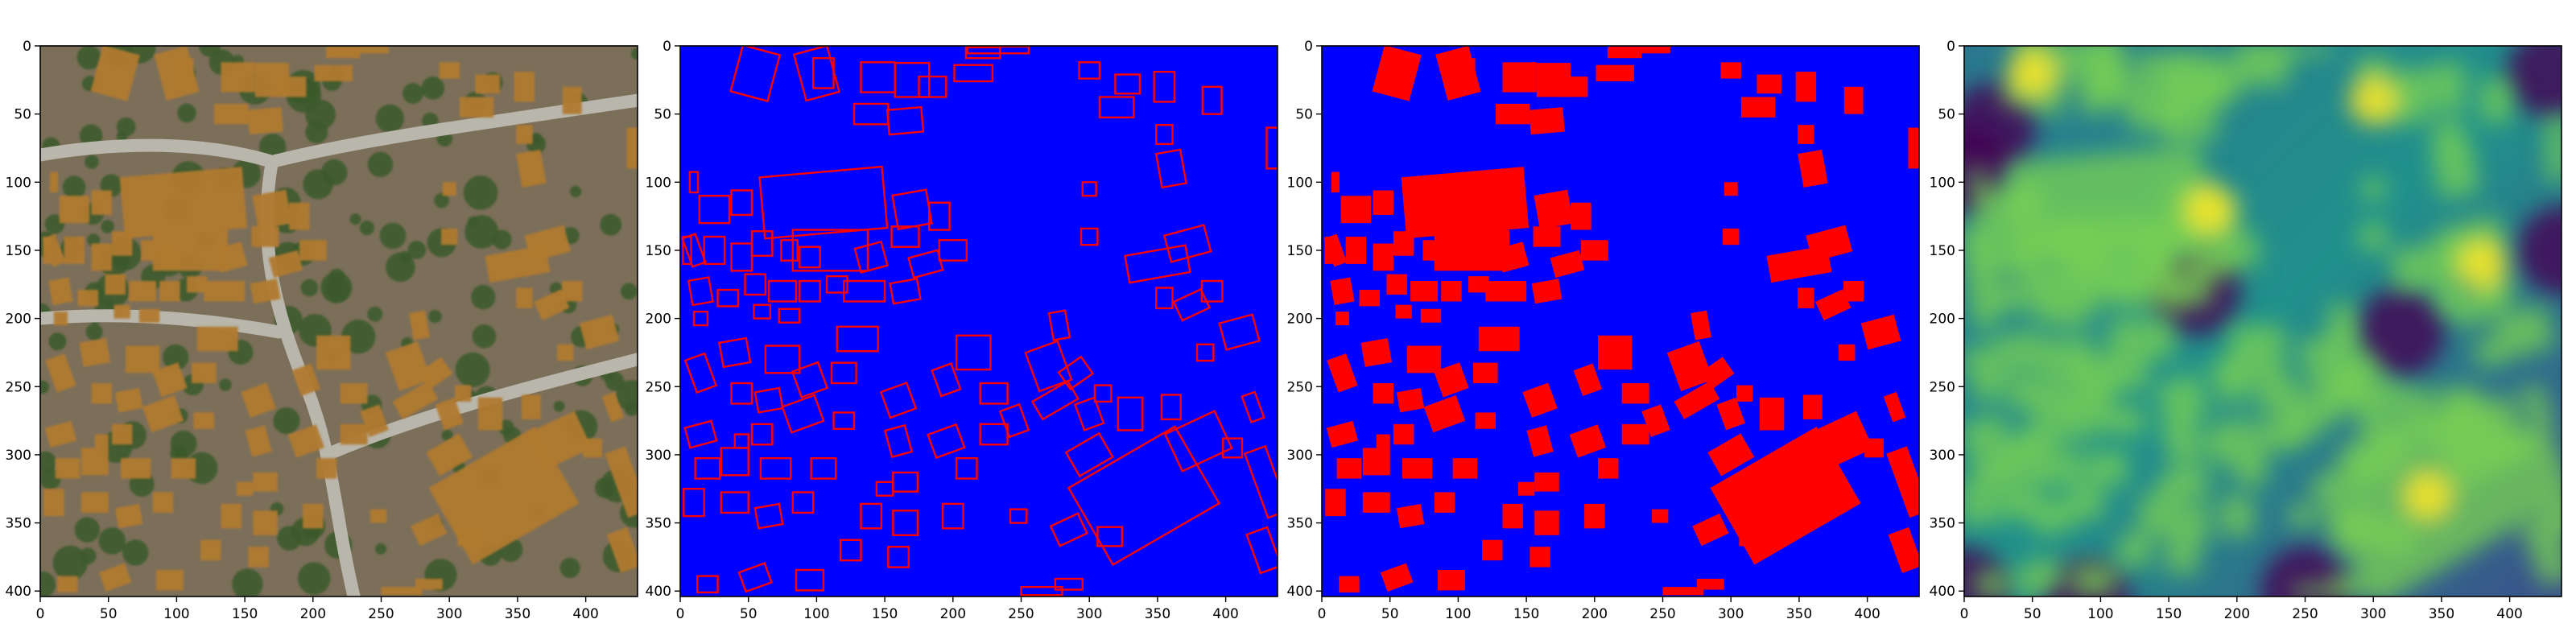 This screenshot has height=644, width=2576. I want to click on y-tick-label: 150, so click(1300, 251).